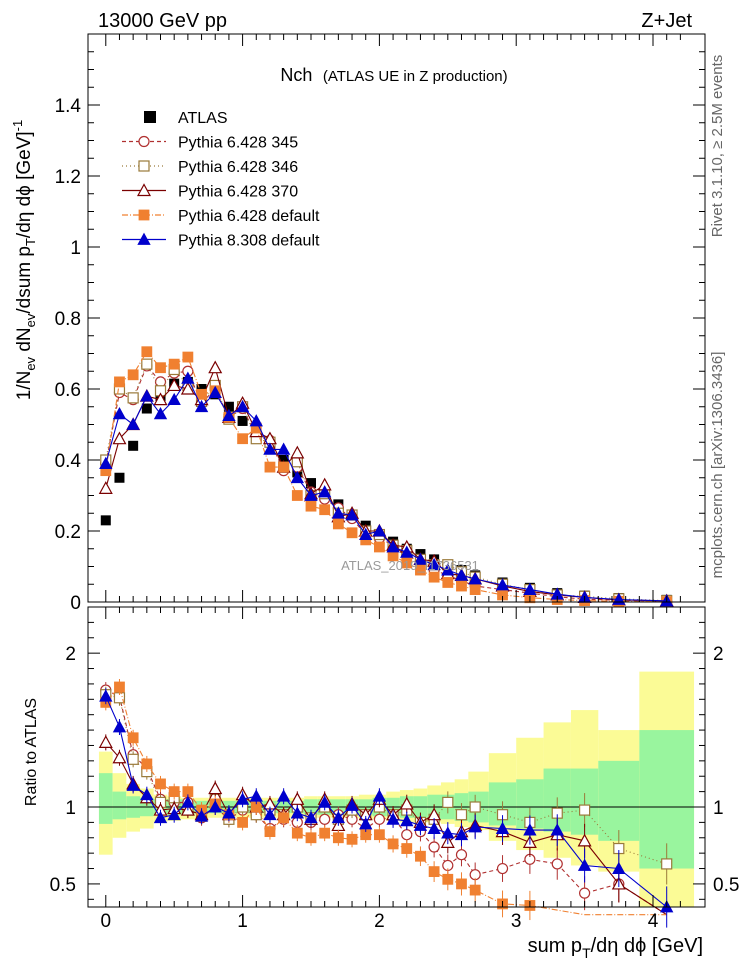  Describe the element at coordinates (31, 752) in the screenshot. I see `ratio-y-axis-label: Ratio to ATLAS` at that location.